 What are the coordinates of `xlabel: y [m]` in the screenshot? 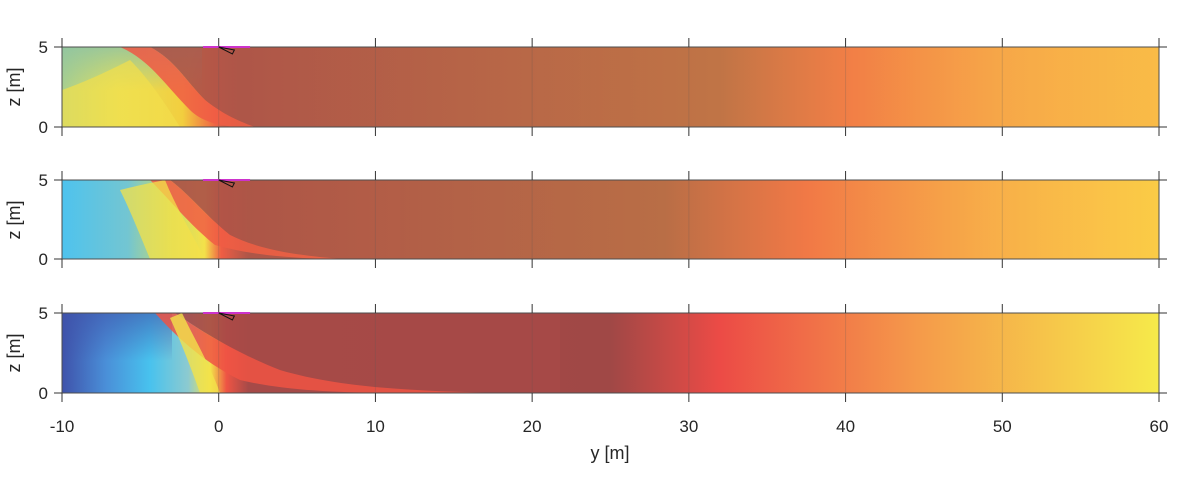 It's located at (610, 453).